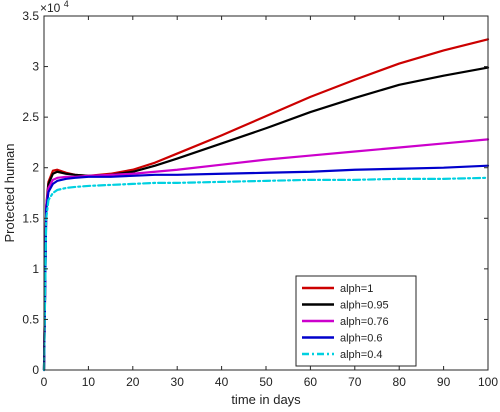 This screenshot has width=500, height=412. I want to click on y-tick-label: 3.5, so click(30, 16).